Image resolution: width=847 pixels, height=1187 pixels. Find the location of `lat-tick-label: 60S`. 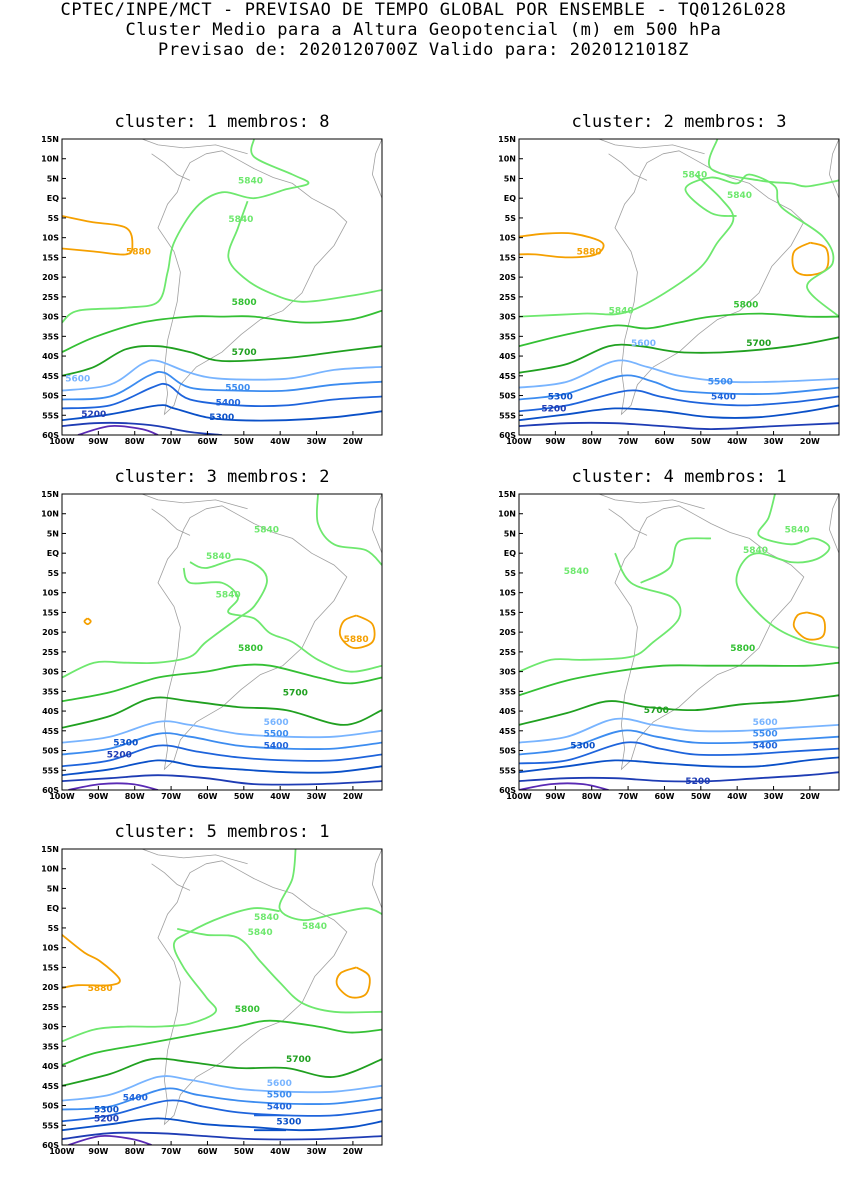

lat-tick-label: 60S is located at coordinates (50, 790).